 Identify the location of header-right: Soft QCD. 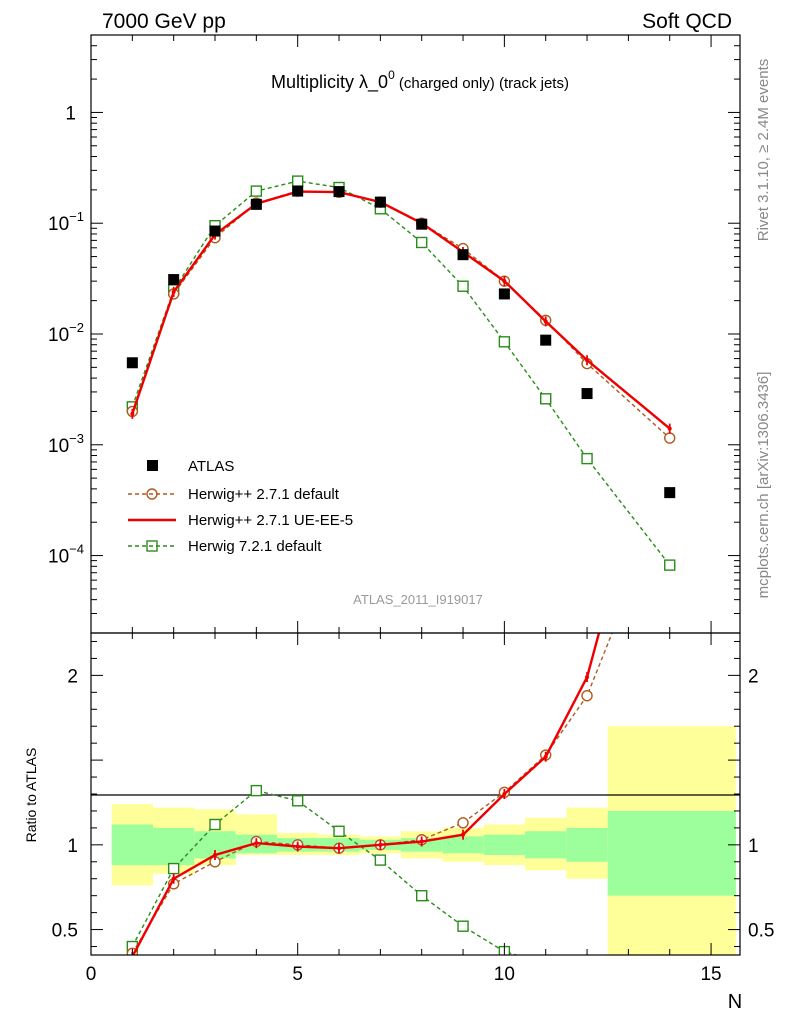
(687, 21).